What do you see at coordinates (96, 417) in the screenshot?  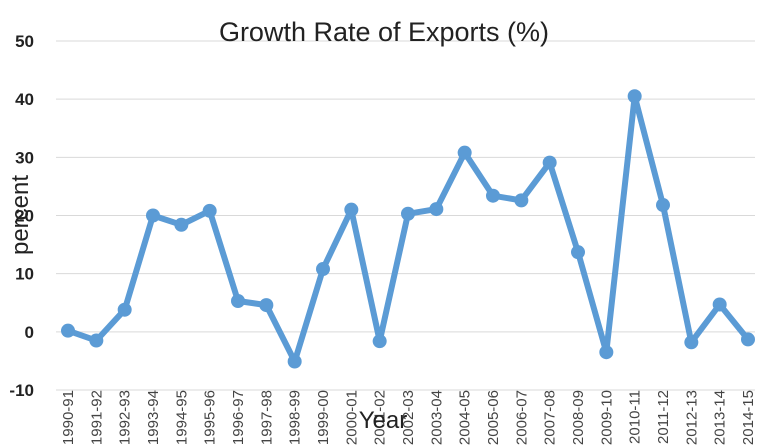 I see `x-tick-label: 1991-92` at bounding box center [96, 417].